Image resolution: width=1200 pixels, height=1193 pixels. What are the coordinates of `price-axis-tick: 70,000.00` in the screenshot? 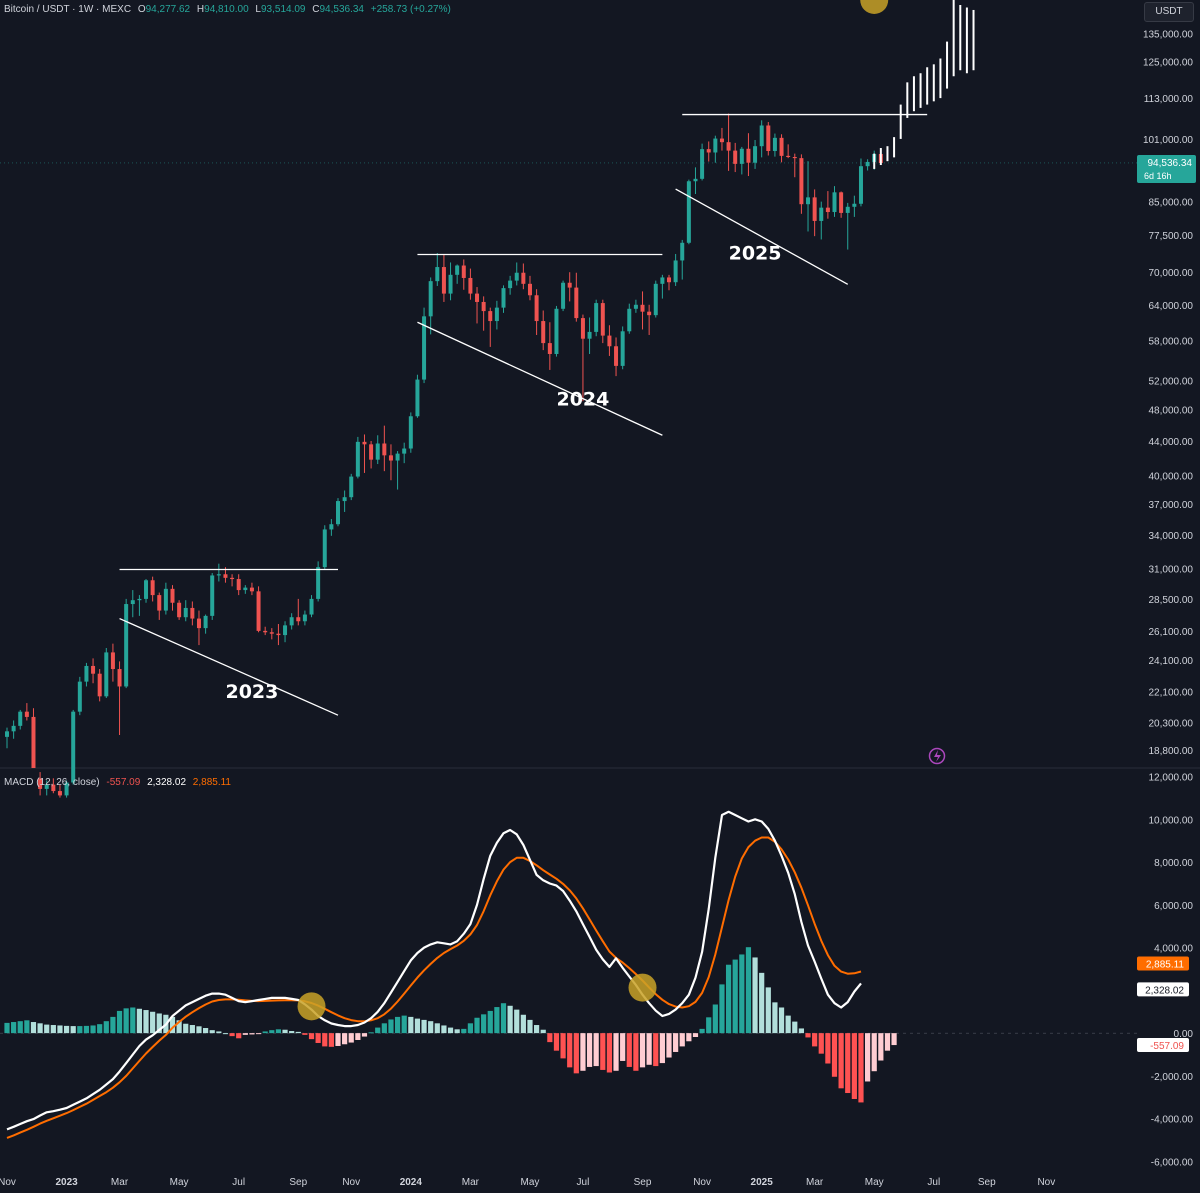 It's located at (1171, 273).